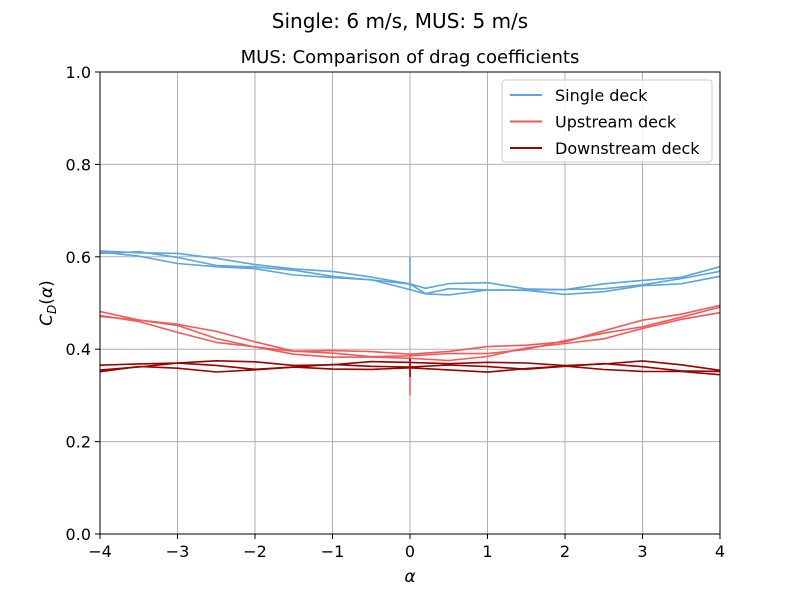 Image resolution: width=800 pixels, height=600 pixels. What do you see at coordinates (78, 534) in the screenshot?
I see `y-tick-label: 0.0` at bounding box center [78, 534].